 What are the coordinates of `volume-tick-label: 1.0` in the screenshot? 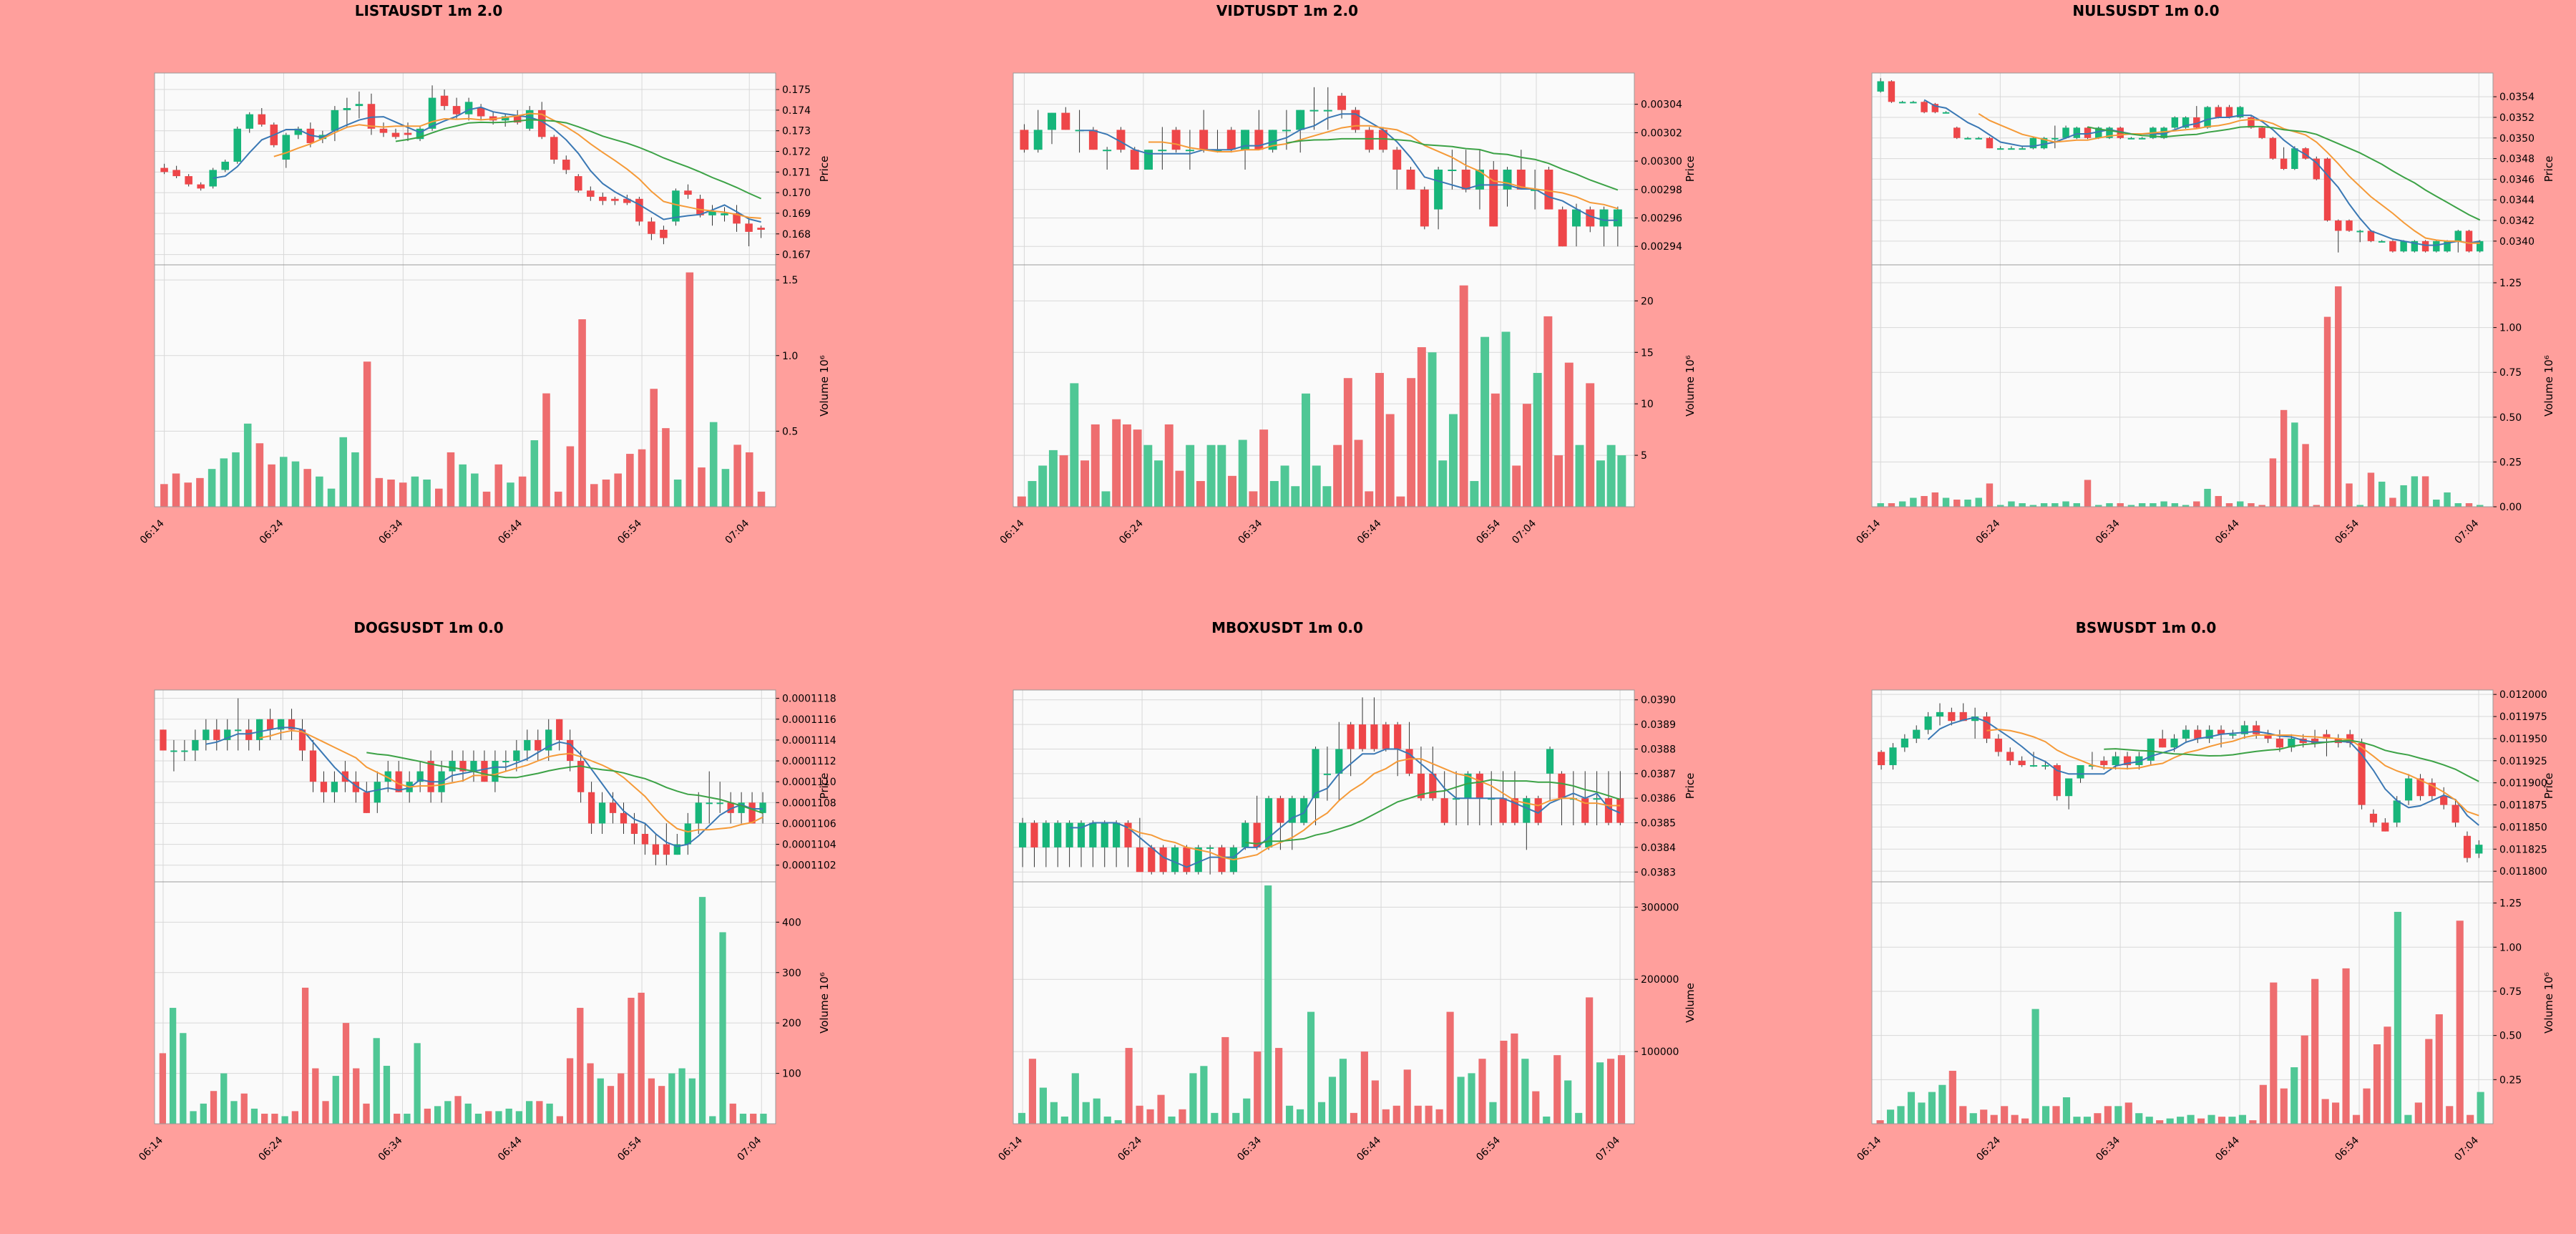 It's located at (790, 356).